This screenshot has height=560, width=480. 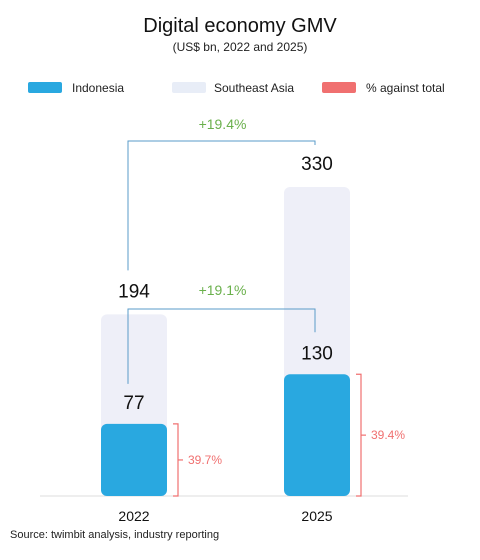 What do you see at coordinates (205, 460) in the screenshot?
I see `pct-label-2022: 39.7%` at bounding box center [205, 460].